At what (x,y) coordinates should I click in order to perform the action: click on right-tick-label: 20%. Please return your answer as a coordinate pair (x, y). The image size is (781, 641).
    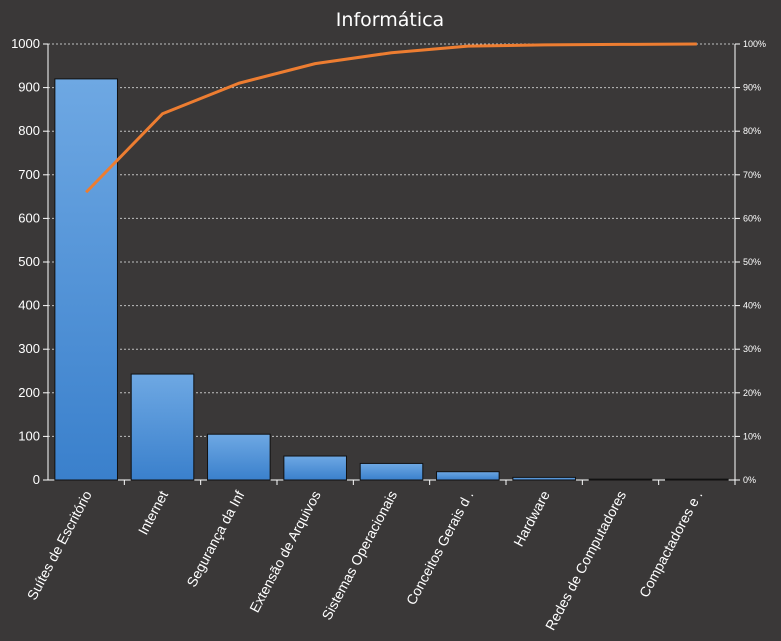
    Looking at the image, I should click on (752, 393).